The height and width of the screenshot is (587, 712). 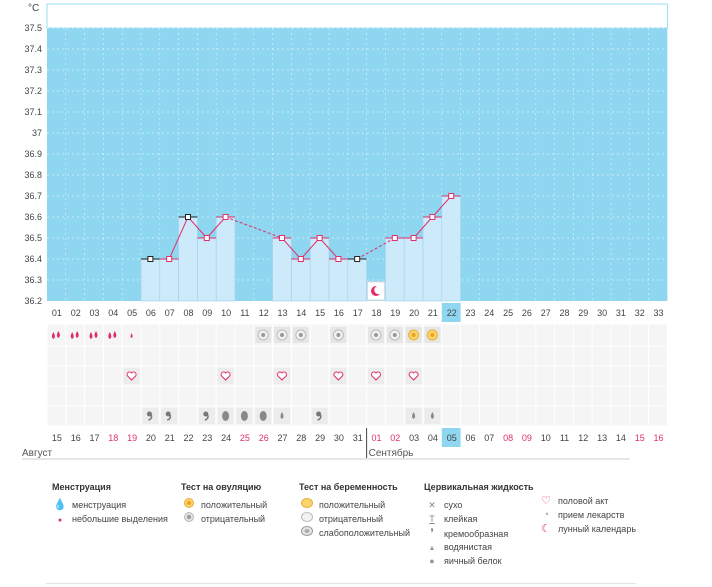 I want to click on egg-white-icon, so click(x=263, y=416).